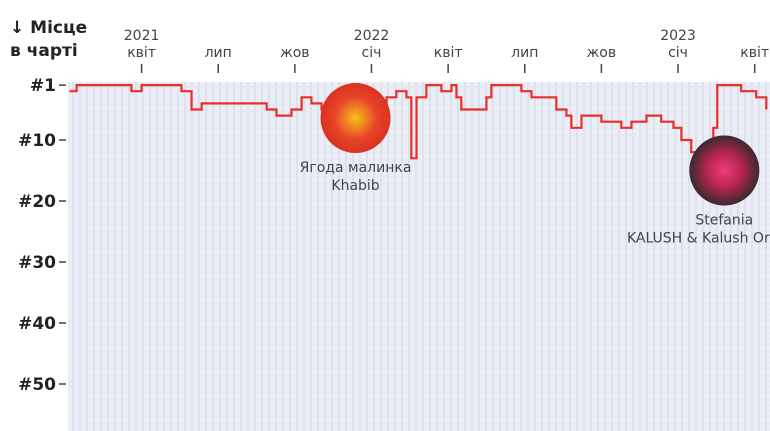 The height and width of the screenshot is (431, 770). I want to click on y-tick-label: #50, so click(37, 385).